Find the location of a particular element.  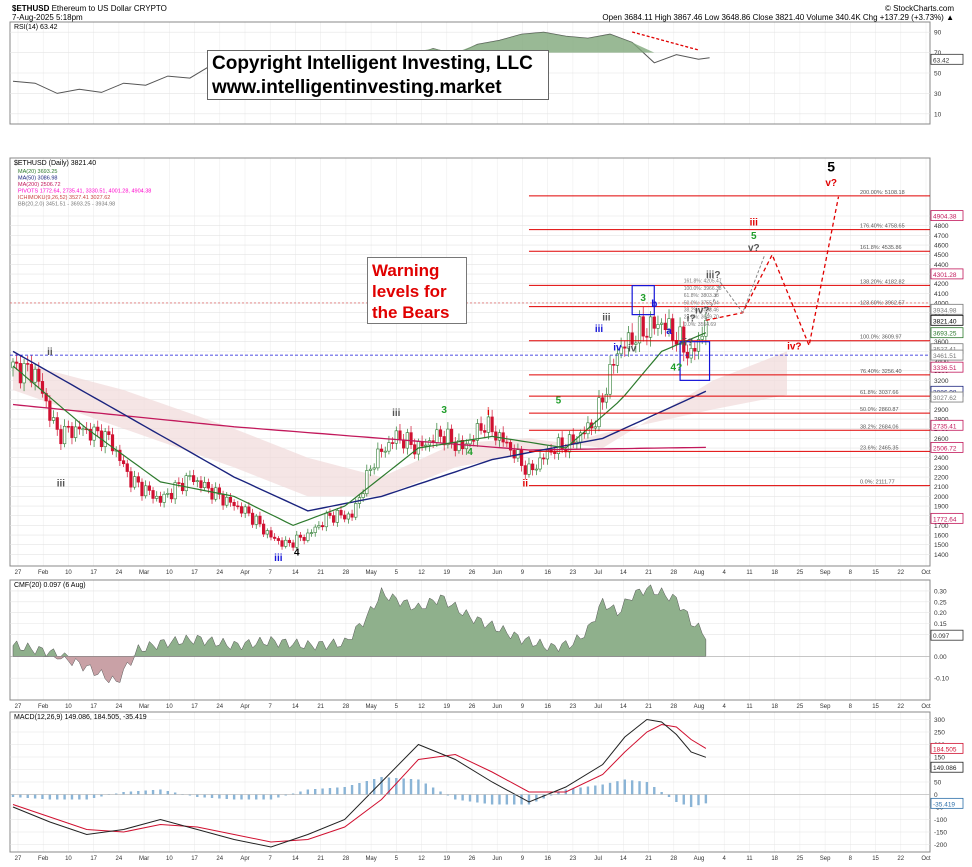

wave-label: ii is located at coordinates (50, 352).